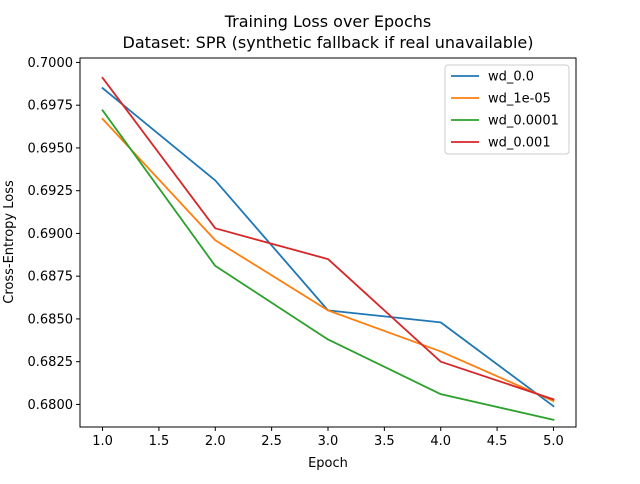 The image size is (640, 484). I want to click on x-tick-label: 4.5, so click(497, 441).